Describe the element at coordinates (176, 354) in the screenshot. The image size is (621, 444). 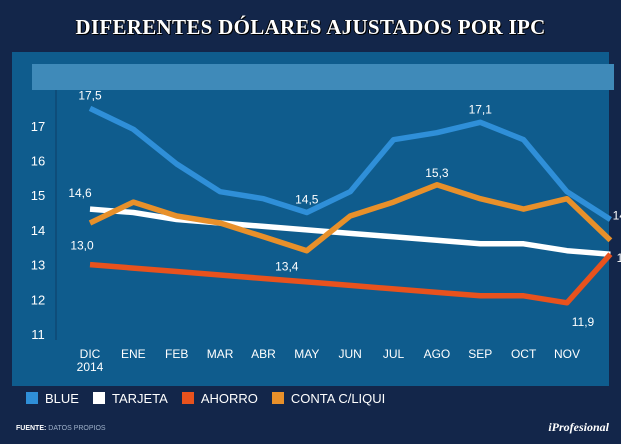
I see `x-tick-label: FEB` at that location.